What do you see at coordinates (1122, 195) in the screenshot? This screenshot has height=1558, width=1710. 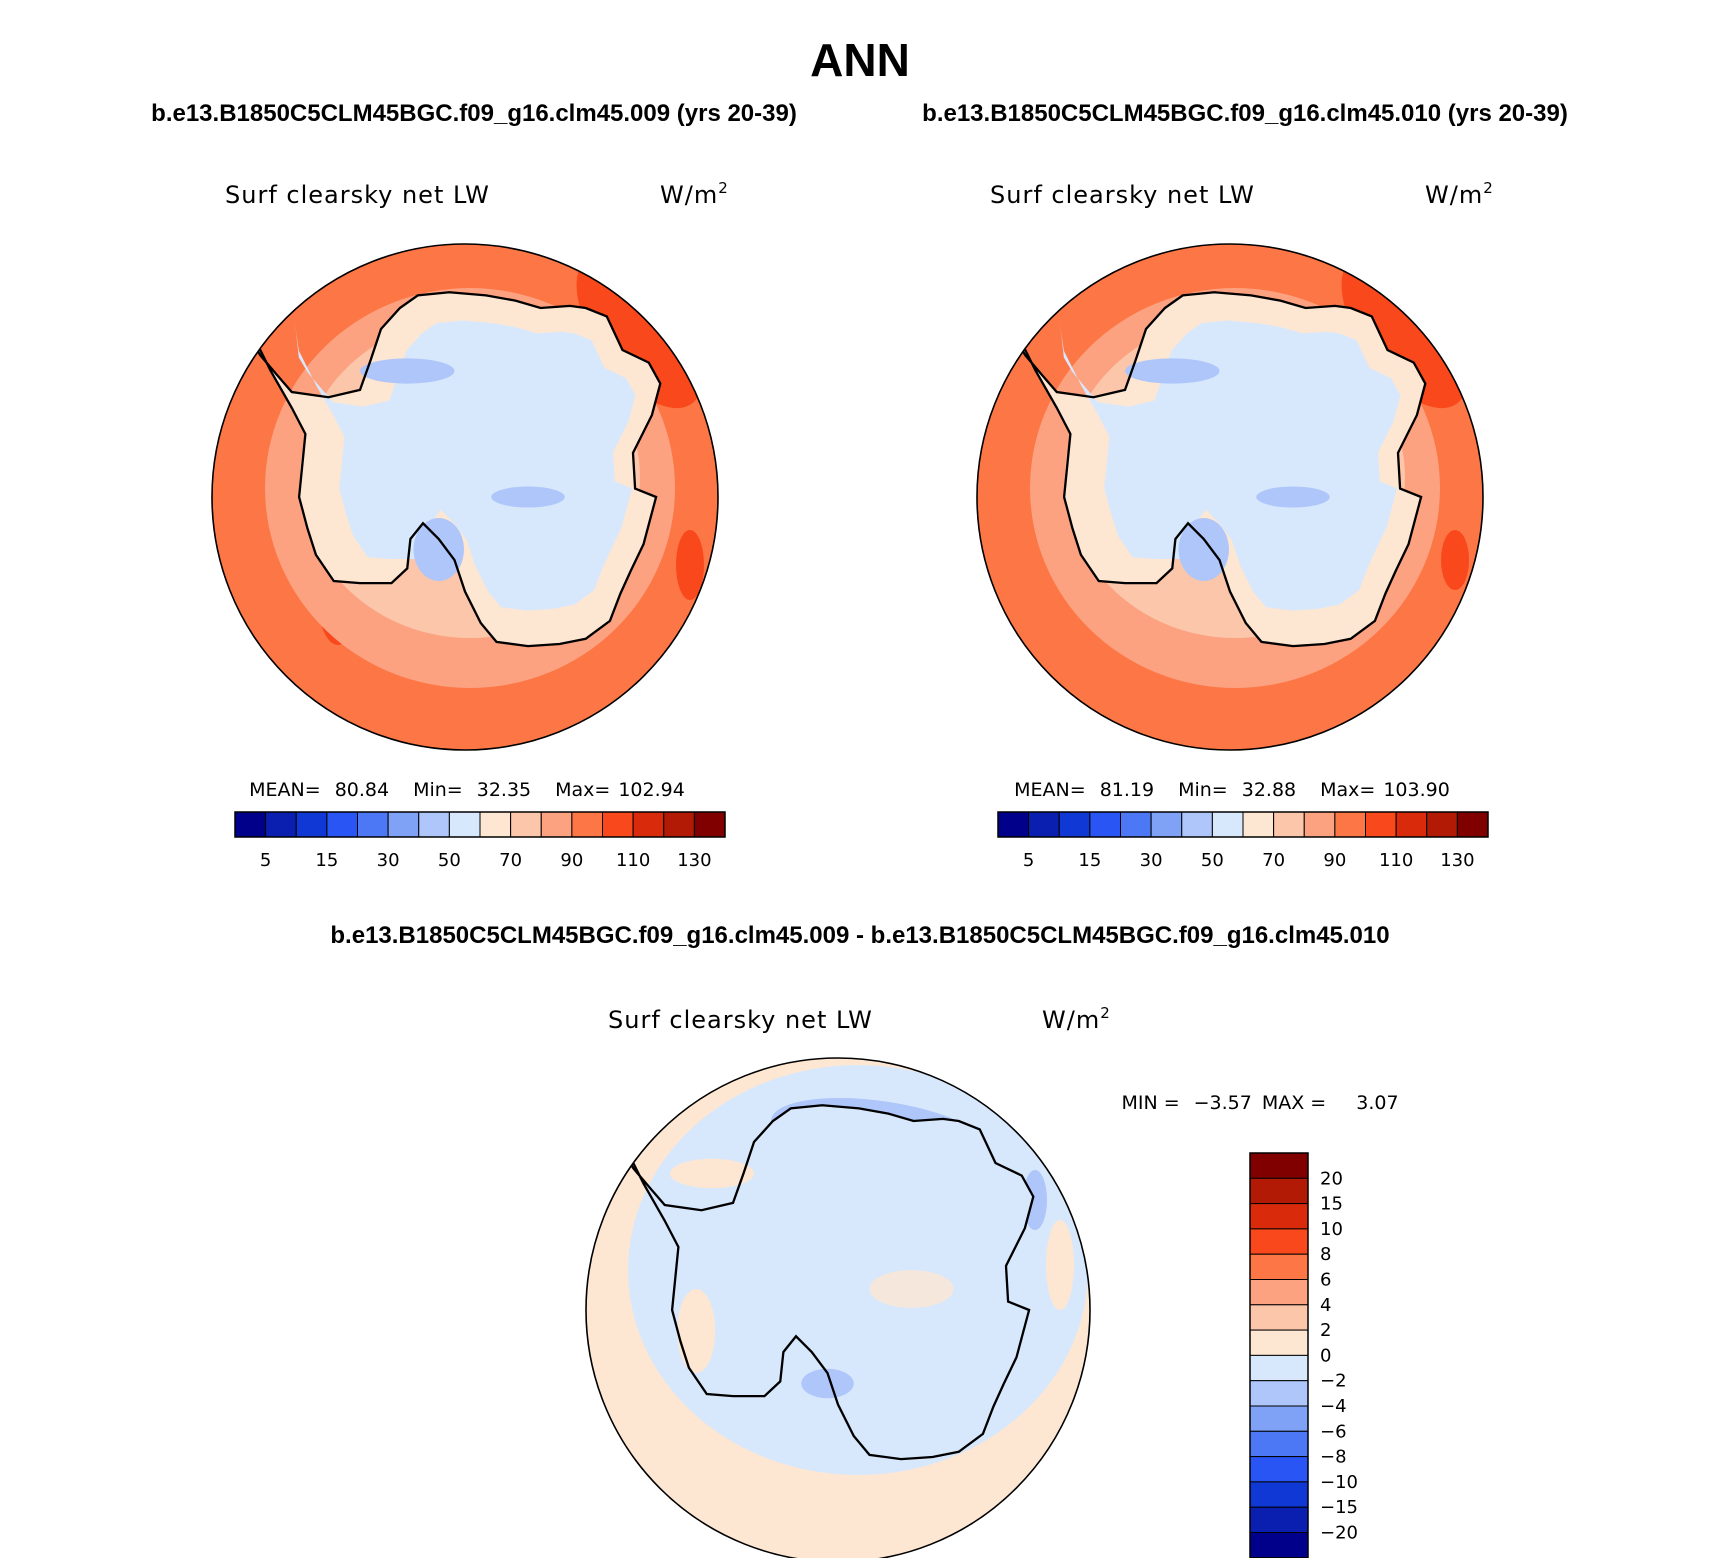 I see `case2-variable-label: Surf clearsky net LW` at bounding box center [1122, 195].